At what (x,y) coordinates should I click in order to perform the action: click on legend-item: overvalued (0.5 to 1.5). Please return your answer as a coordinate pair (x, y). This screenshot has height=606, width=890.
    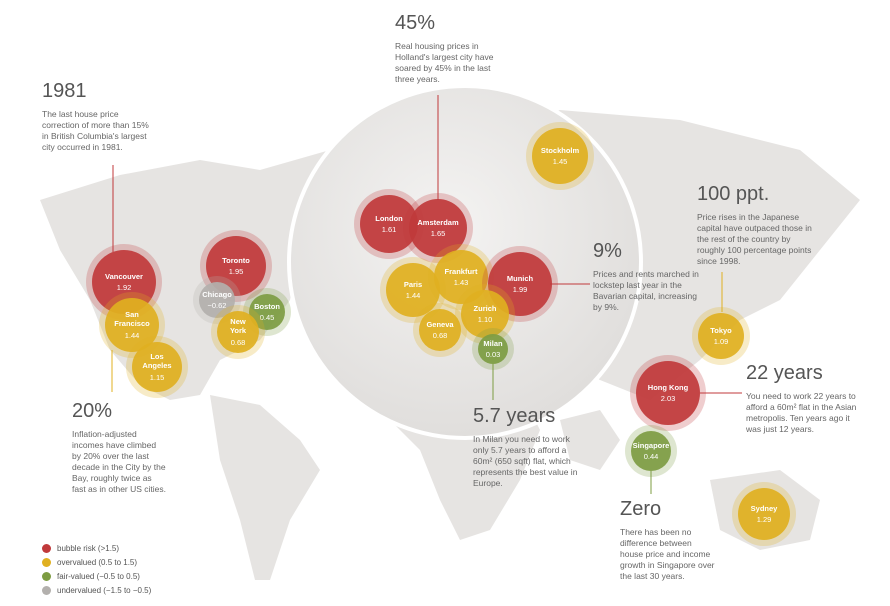
    Looking at the image, I should click on (89, 562).